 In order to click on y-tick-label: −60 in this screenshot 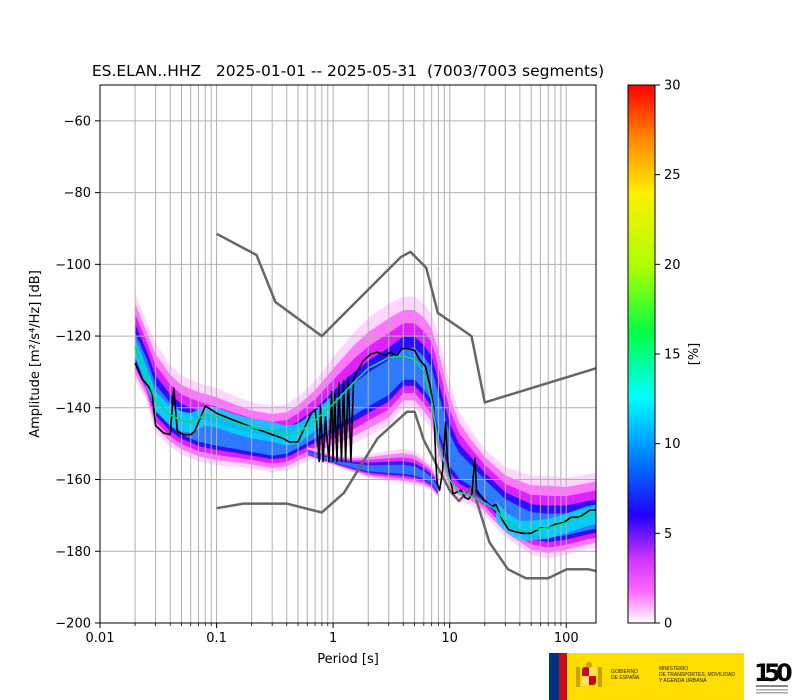, I will do `click(77, 121)`.